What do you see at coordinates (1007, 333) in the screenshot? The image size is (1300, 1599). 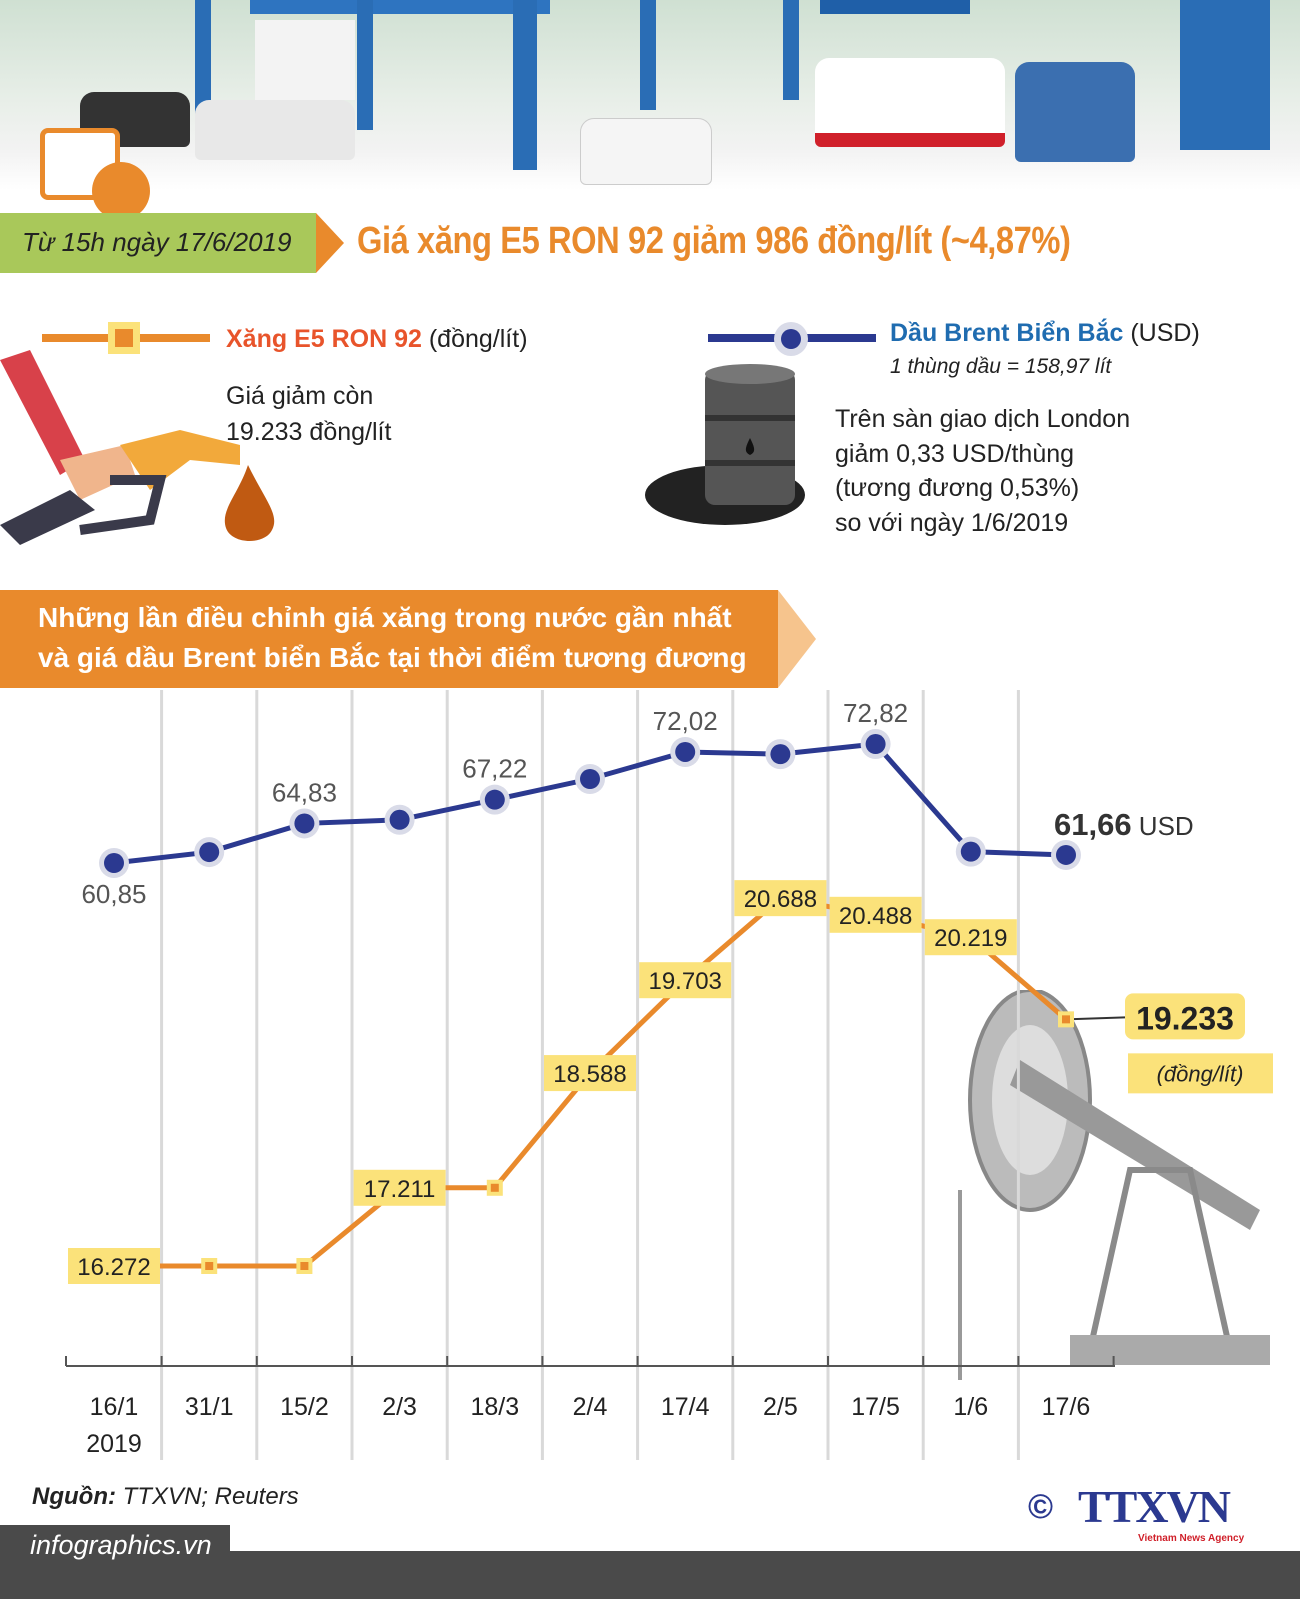 I see `brent-legend-name: Dầu Brent Biển Bắc` at bounding box center [1007, 333].